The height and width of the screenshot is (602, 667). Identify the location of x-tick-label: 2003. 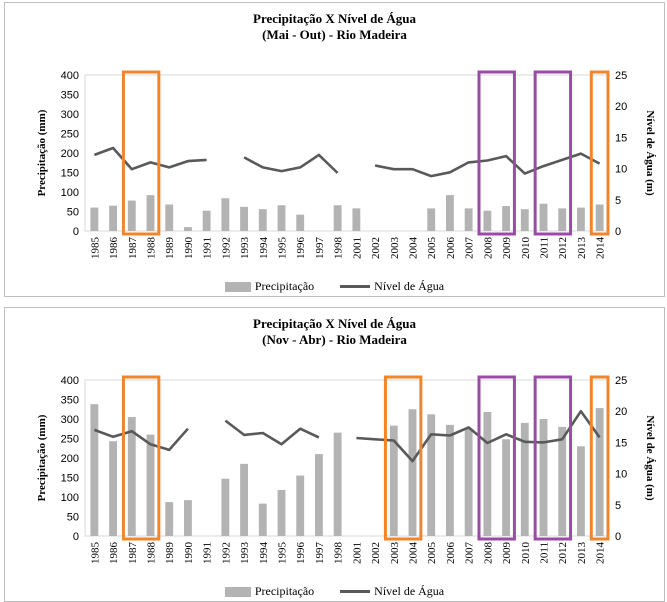
(395, 248).